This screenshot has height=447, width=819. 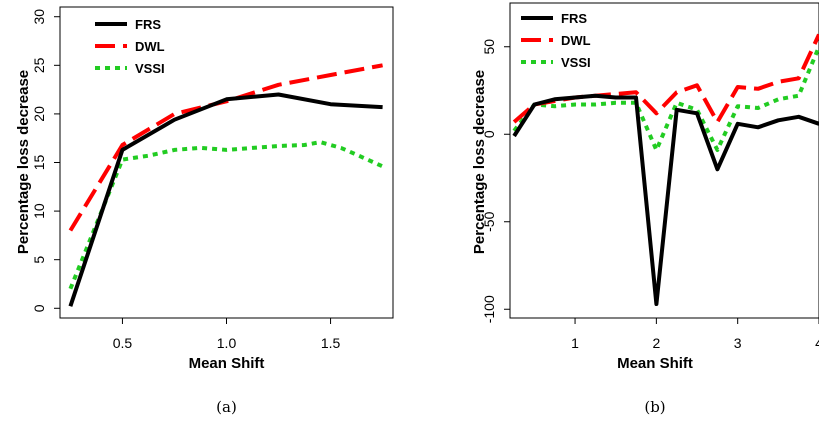 What do you see at coordinates (226, 407) in the screenshot?
I see `panel-label: (a)` at bounding box center [226, 407].